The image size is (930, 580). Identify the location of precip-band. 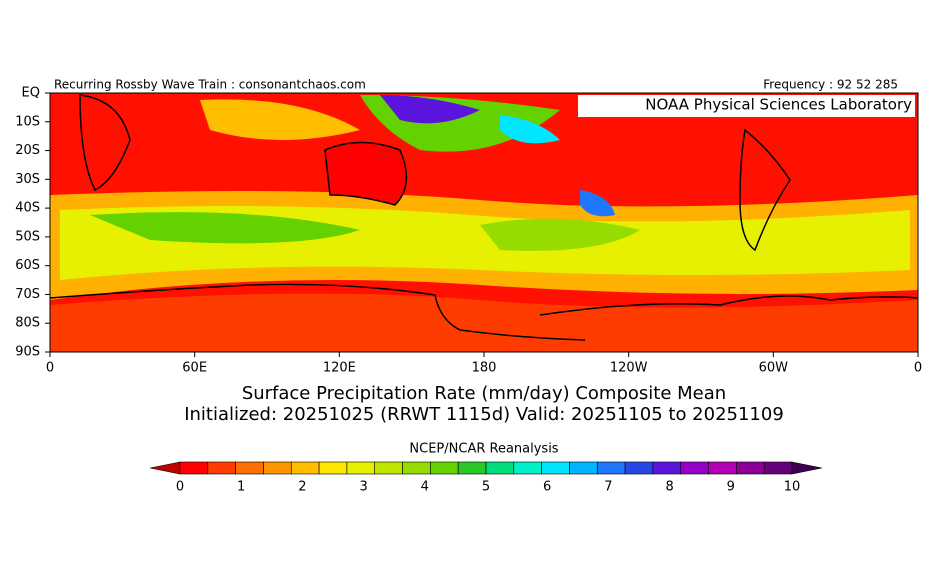
(484, 322).